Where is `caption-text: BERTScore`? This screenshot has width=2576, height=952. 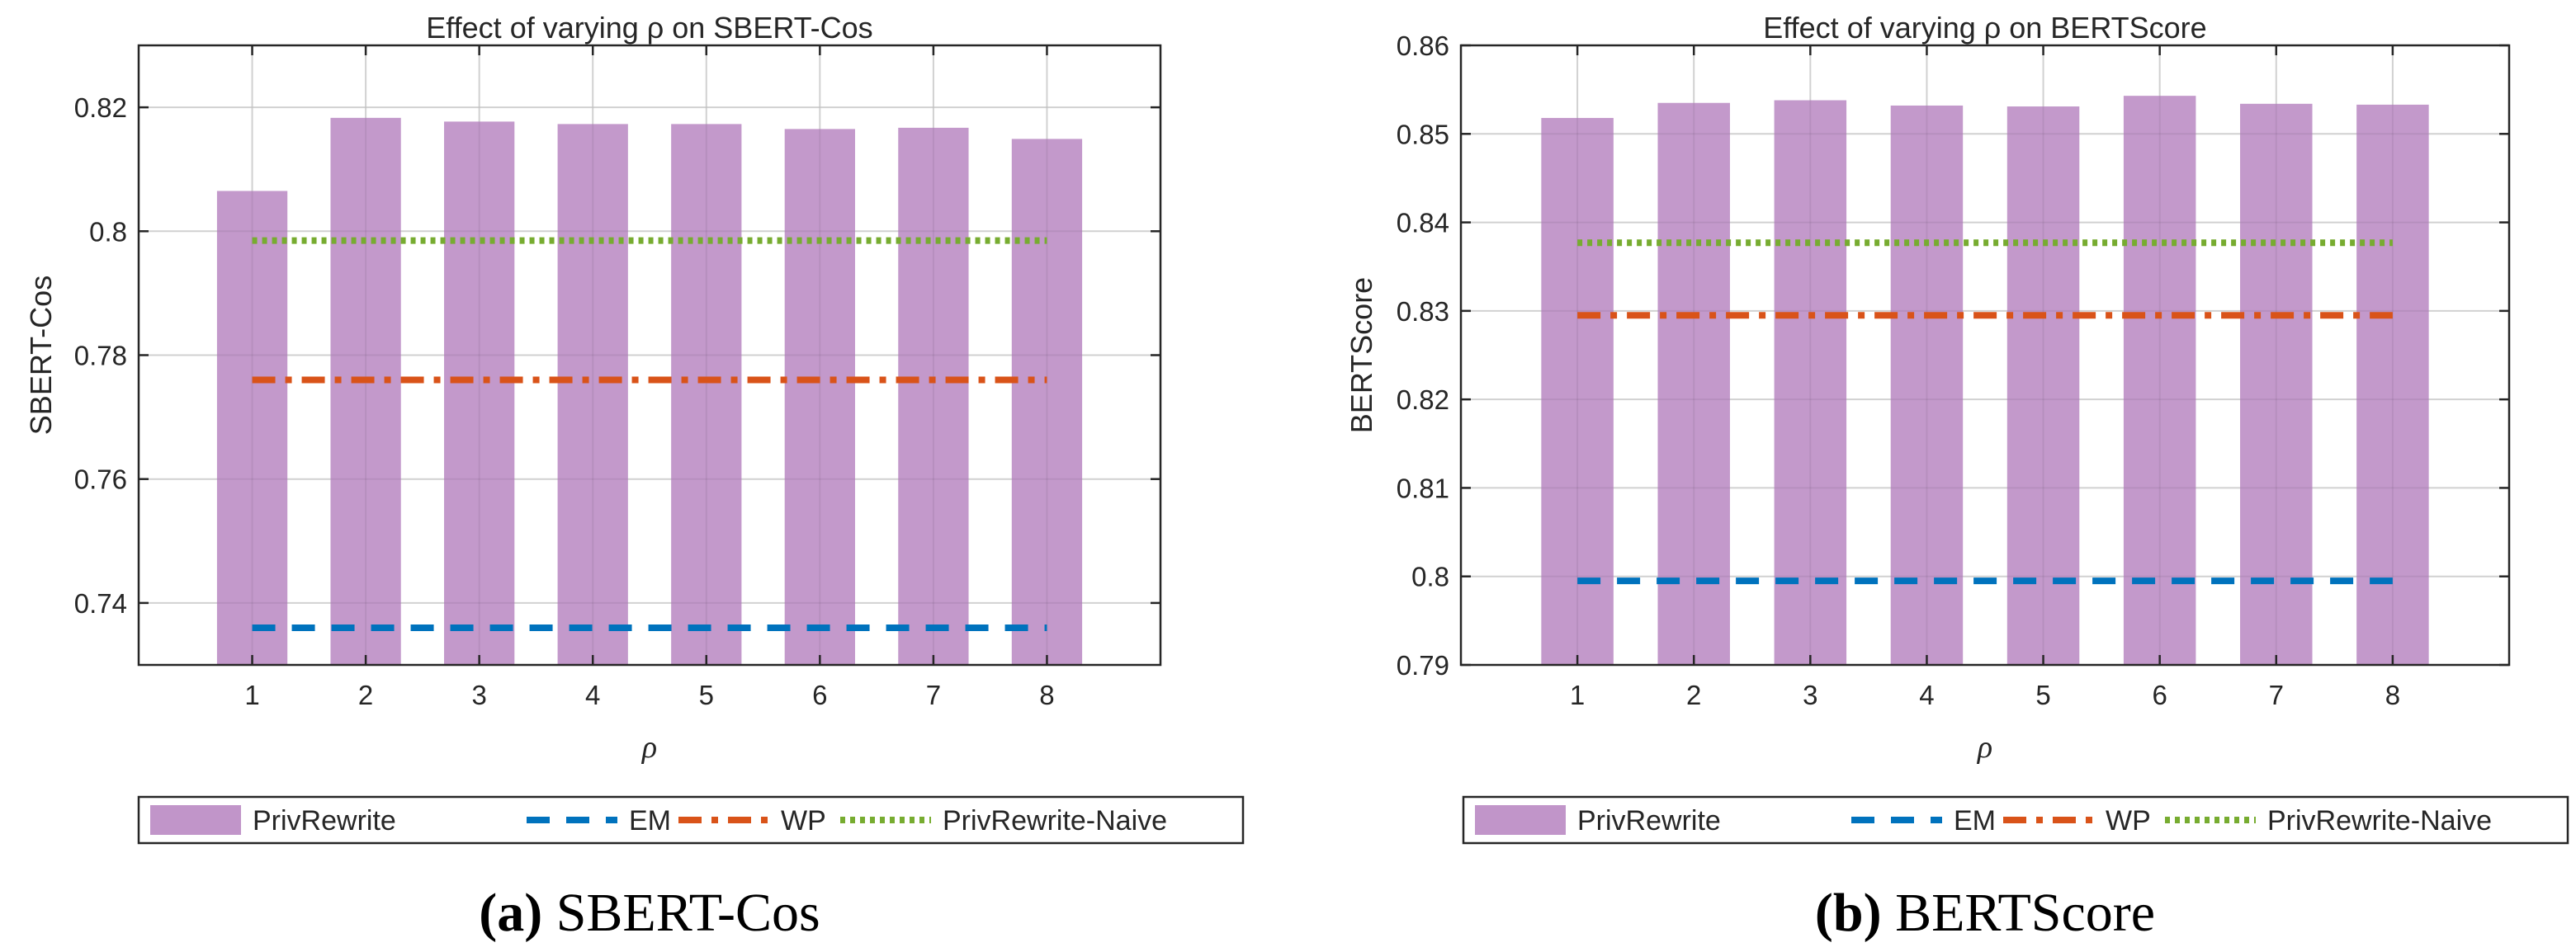
caption-text: BERTScore is located at coordinates (2018, 913).